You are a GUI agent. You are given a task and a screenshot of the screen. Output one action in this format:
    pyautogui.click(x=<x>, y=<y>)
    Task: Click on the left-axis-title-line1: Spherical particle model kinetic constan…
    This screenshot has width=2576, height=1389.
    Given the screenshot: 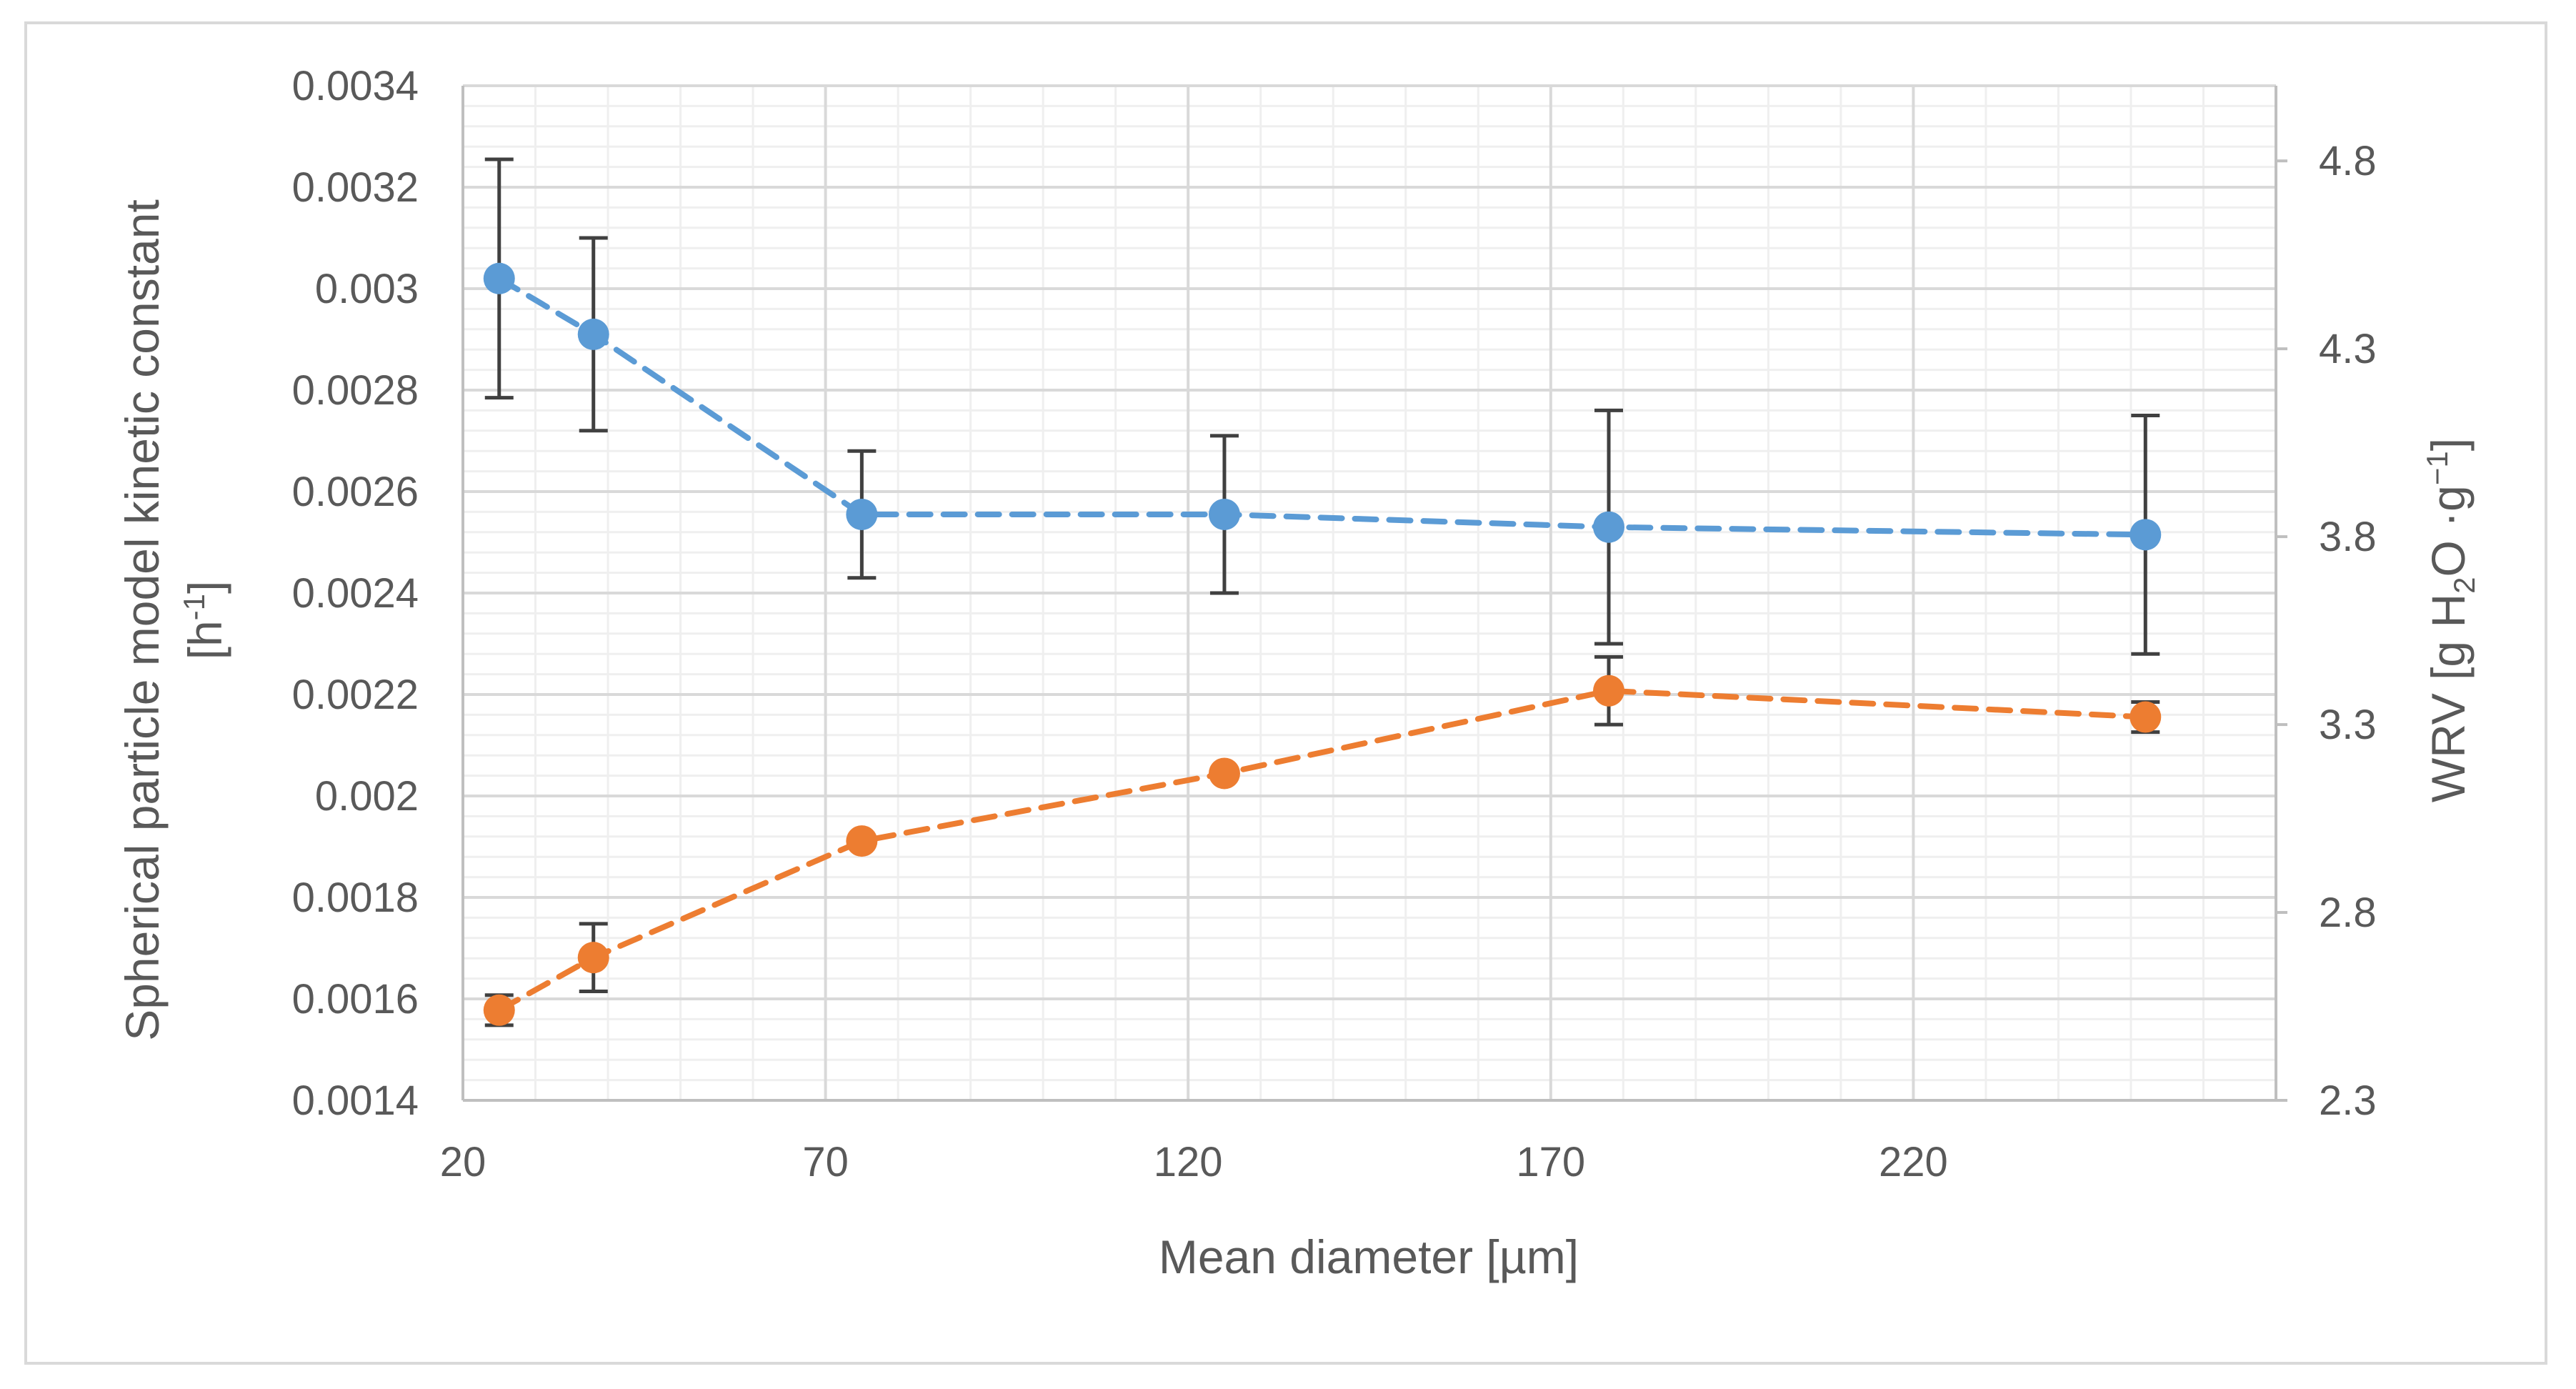 What is the action you would take?
    pyautogui.click(x=143, y=620)
    